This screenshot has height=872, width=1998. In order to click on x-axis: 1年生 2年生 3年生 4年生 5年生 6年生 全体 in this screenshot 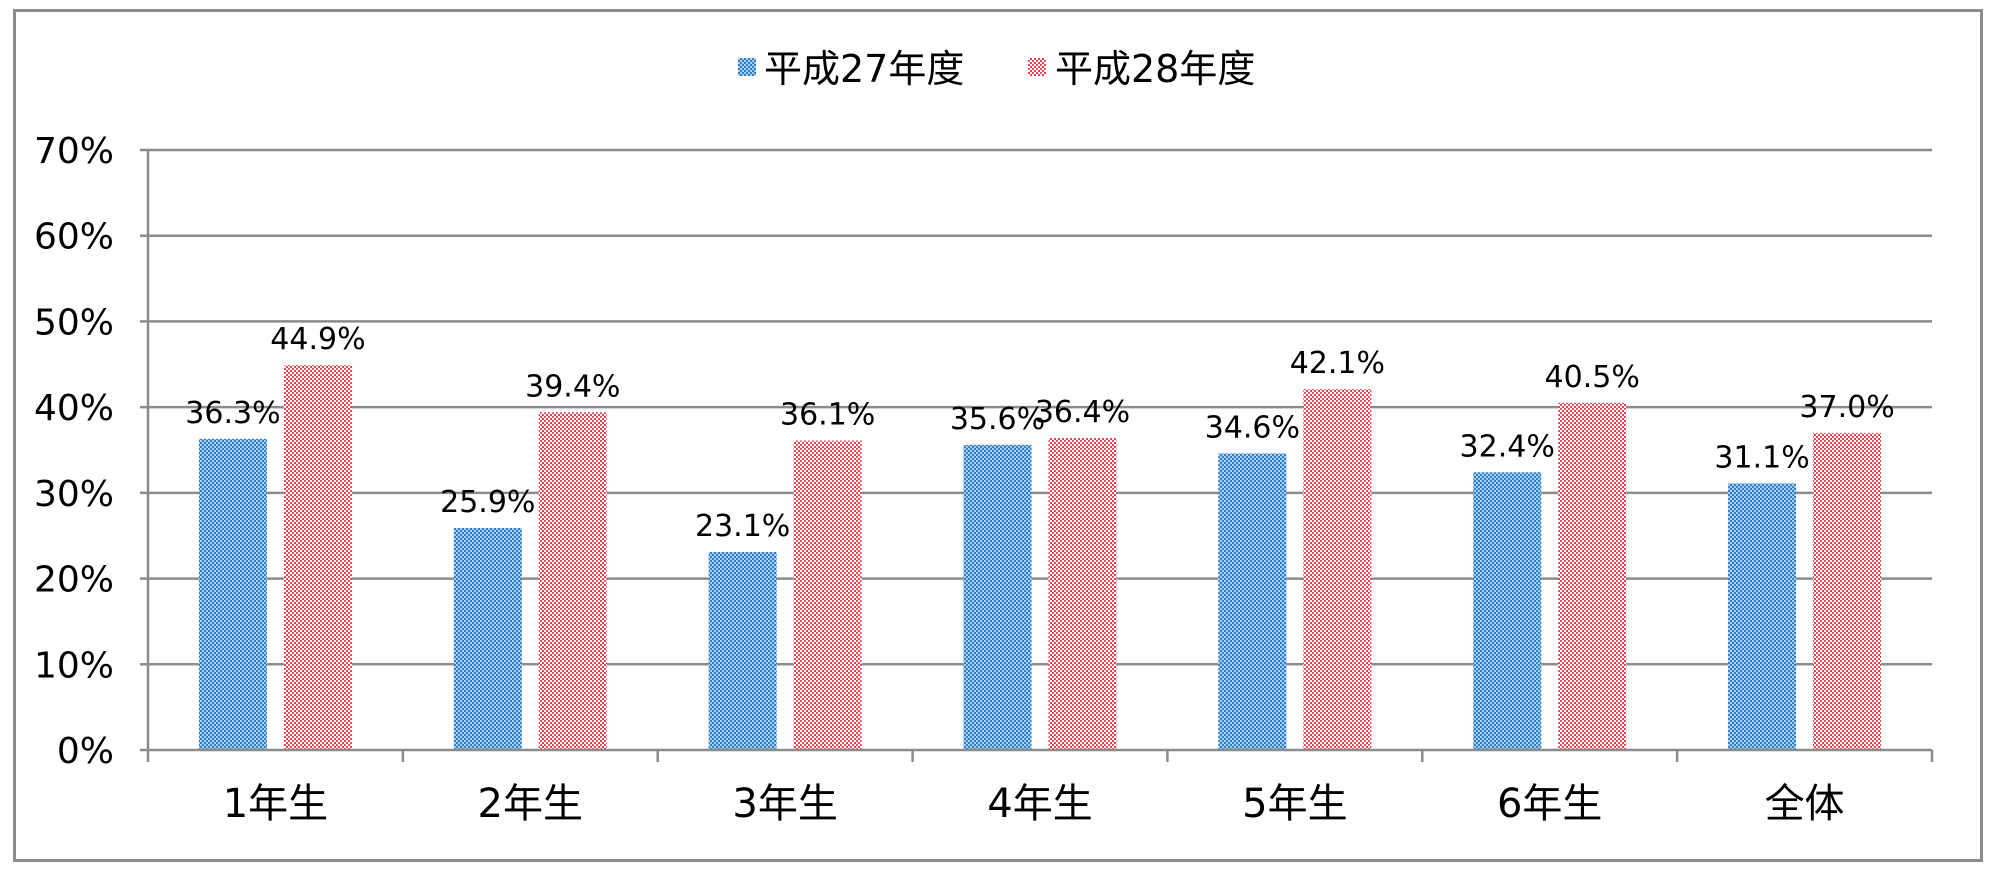, I will do `click(1040, 787)`.